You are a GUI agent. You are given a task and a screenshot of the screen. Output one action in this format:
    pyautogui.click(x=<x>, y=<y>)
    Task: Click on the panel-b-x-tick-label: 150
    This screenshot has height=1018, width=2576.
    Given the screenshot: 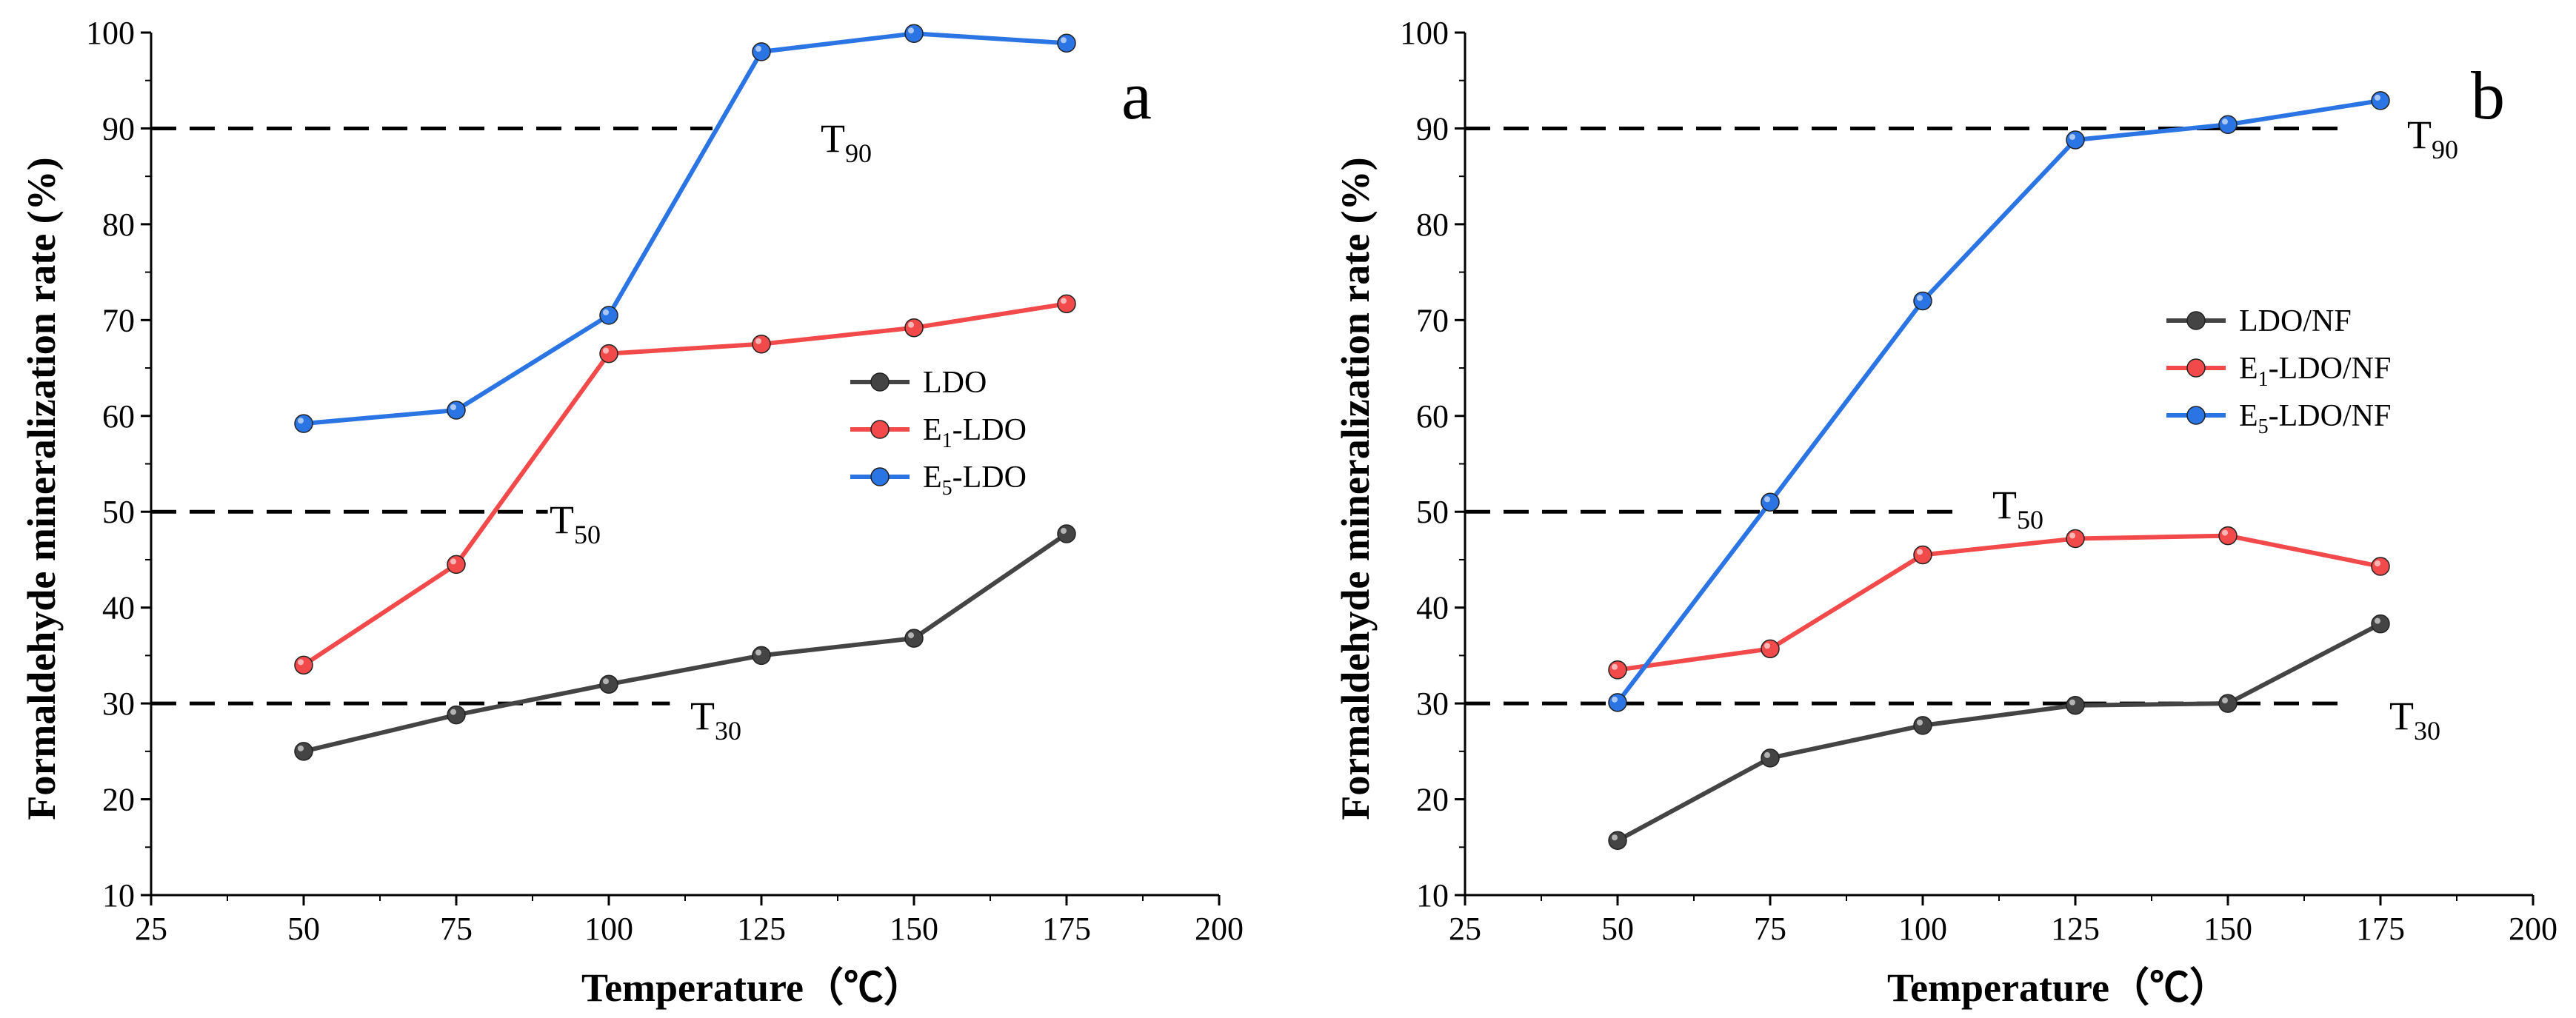 What is the action you would take?
    pyautogui.click(x=2227, y=929)
    